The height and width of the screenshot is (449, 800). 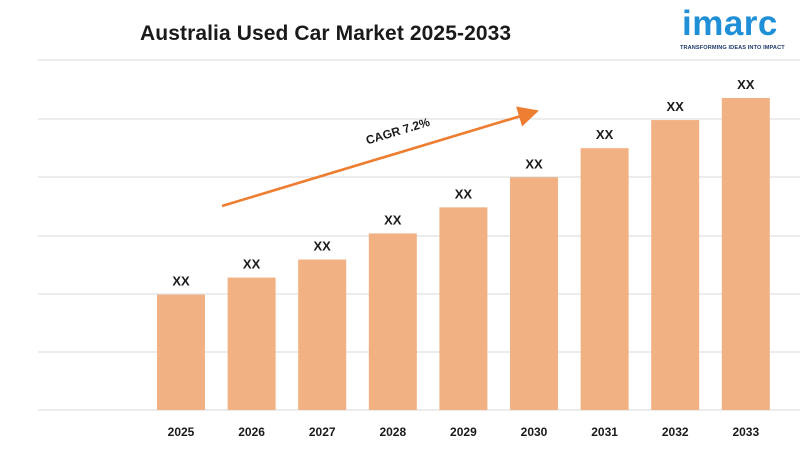 I want to click on bar-2031, so click(x=604, y=279).